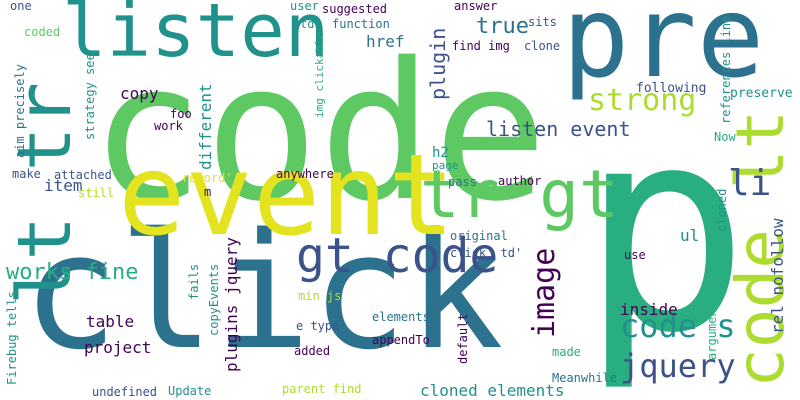 The width and height of the screenshot is (800, 400). Describe the element at coordinates (678, 326) in the screenshot. I see `cloud-word: code s` at that location.